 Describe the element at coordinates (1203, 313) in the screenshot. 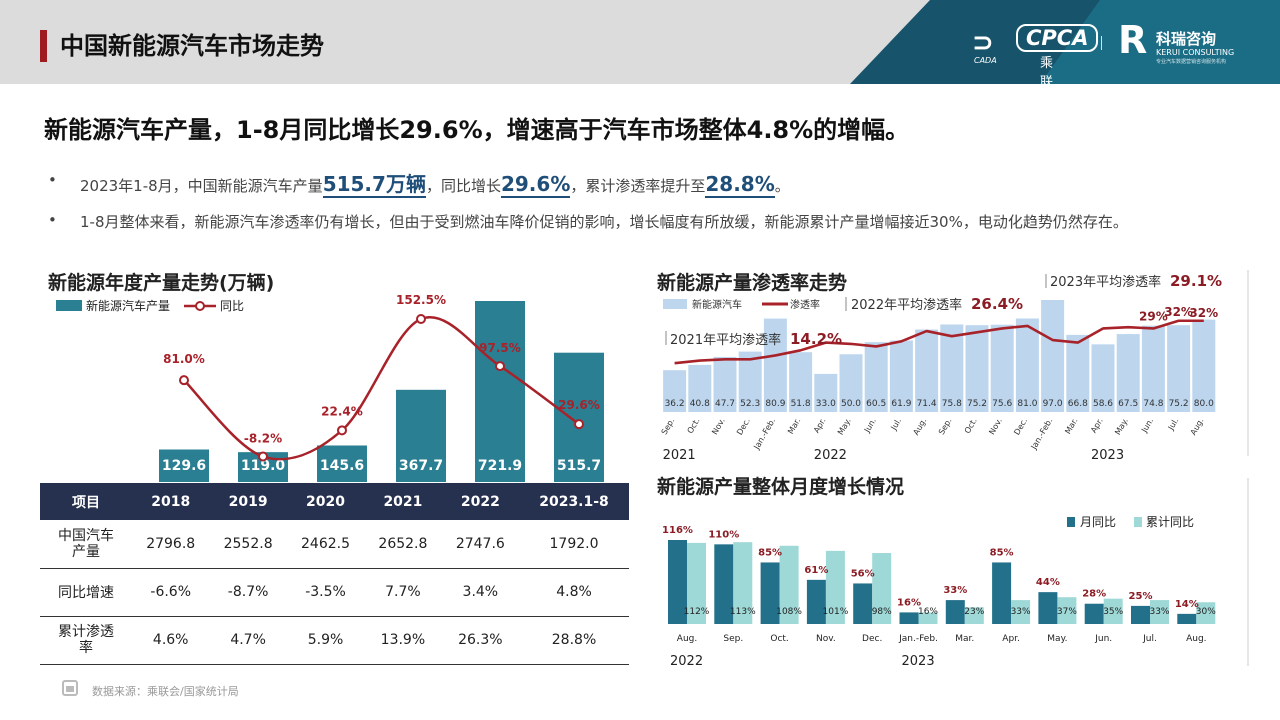

I see `penetration-peak-label: 32%` at that location.